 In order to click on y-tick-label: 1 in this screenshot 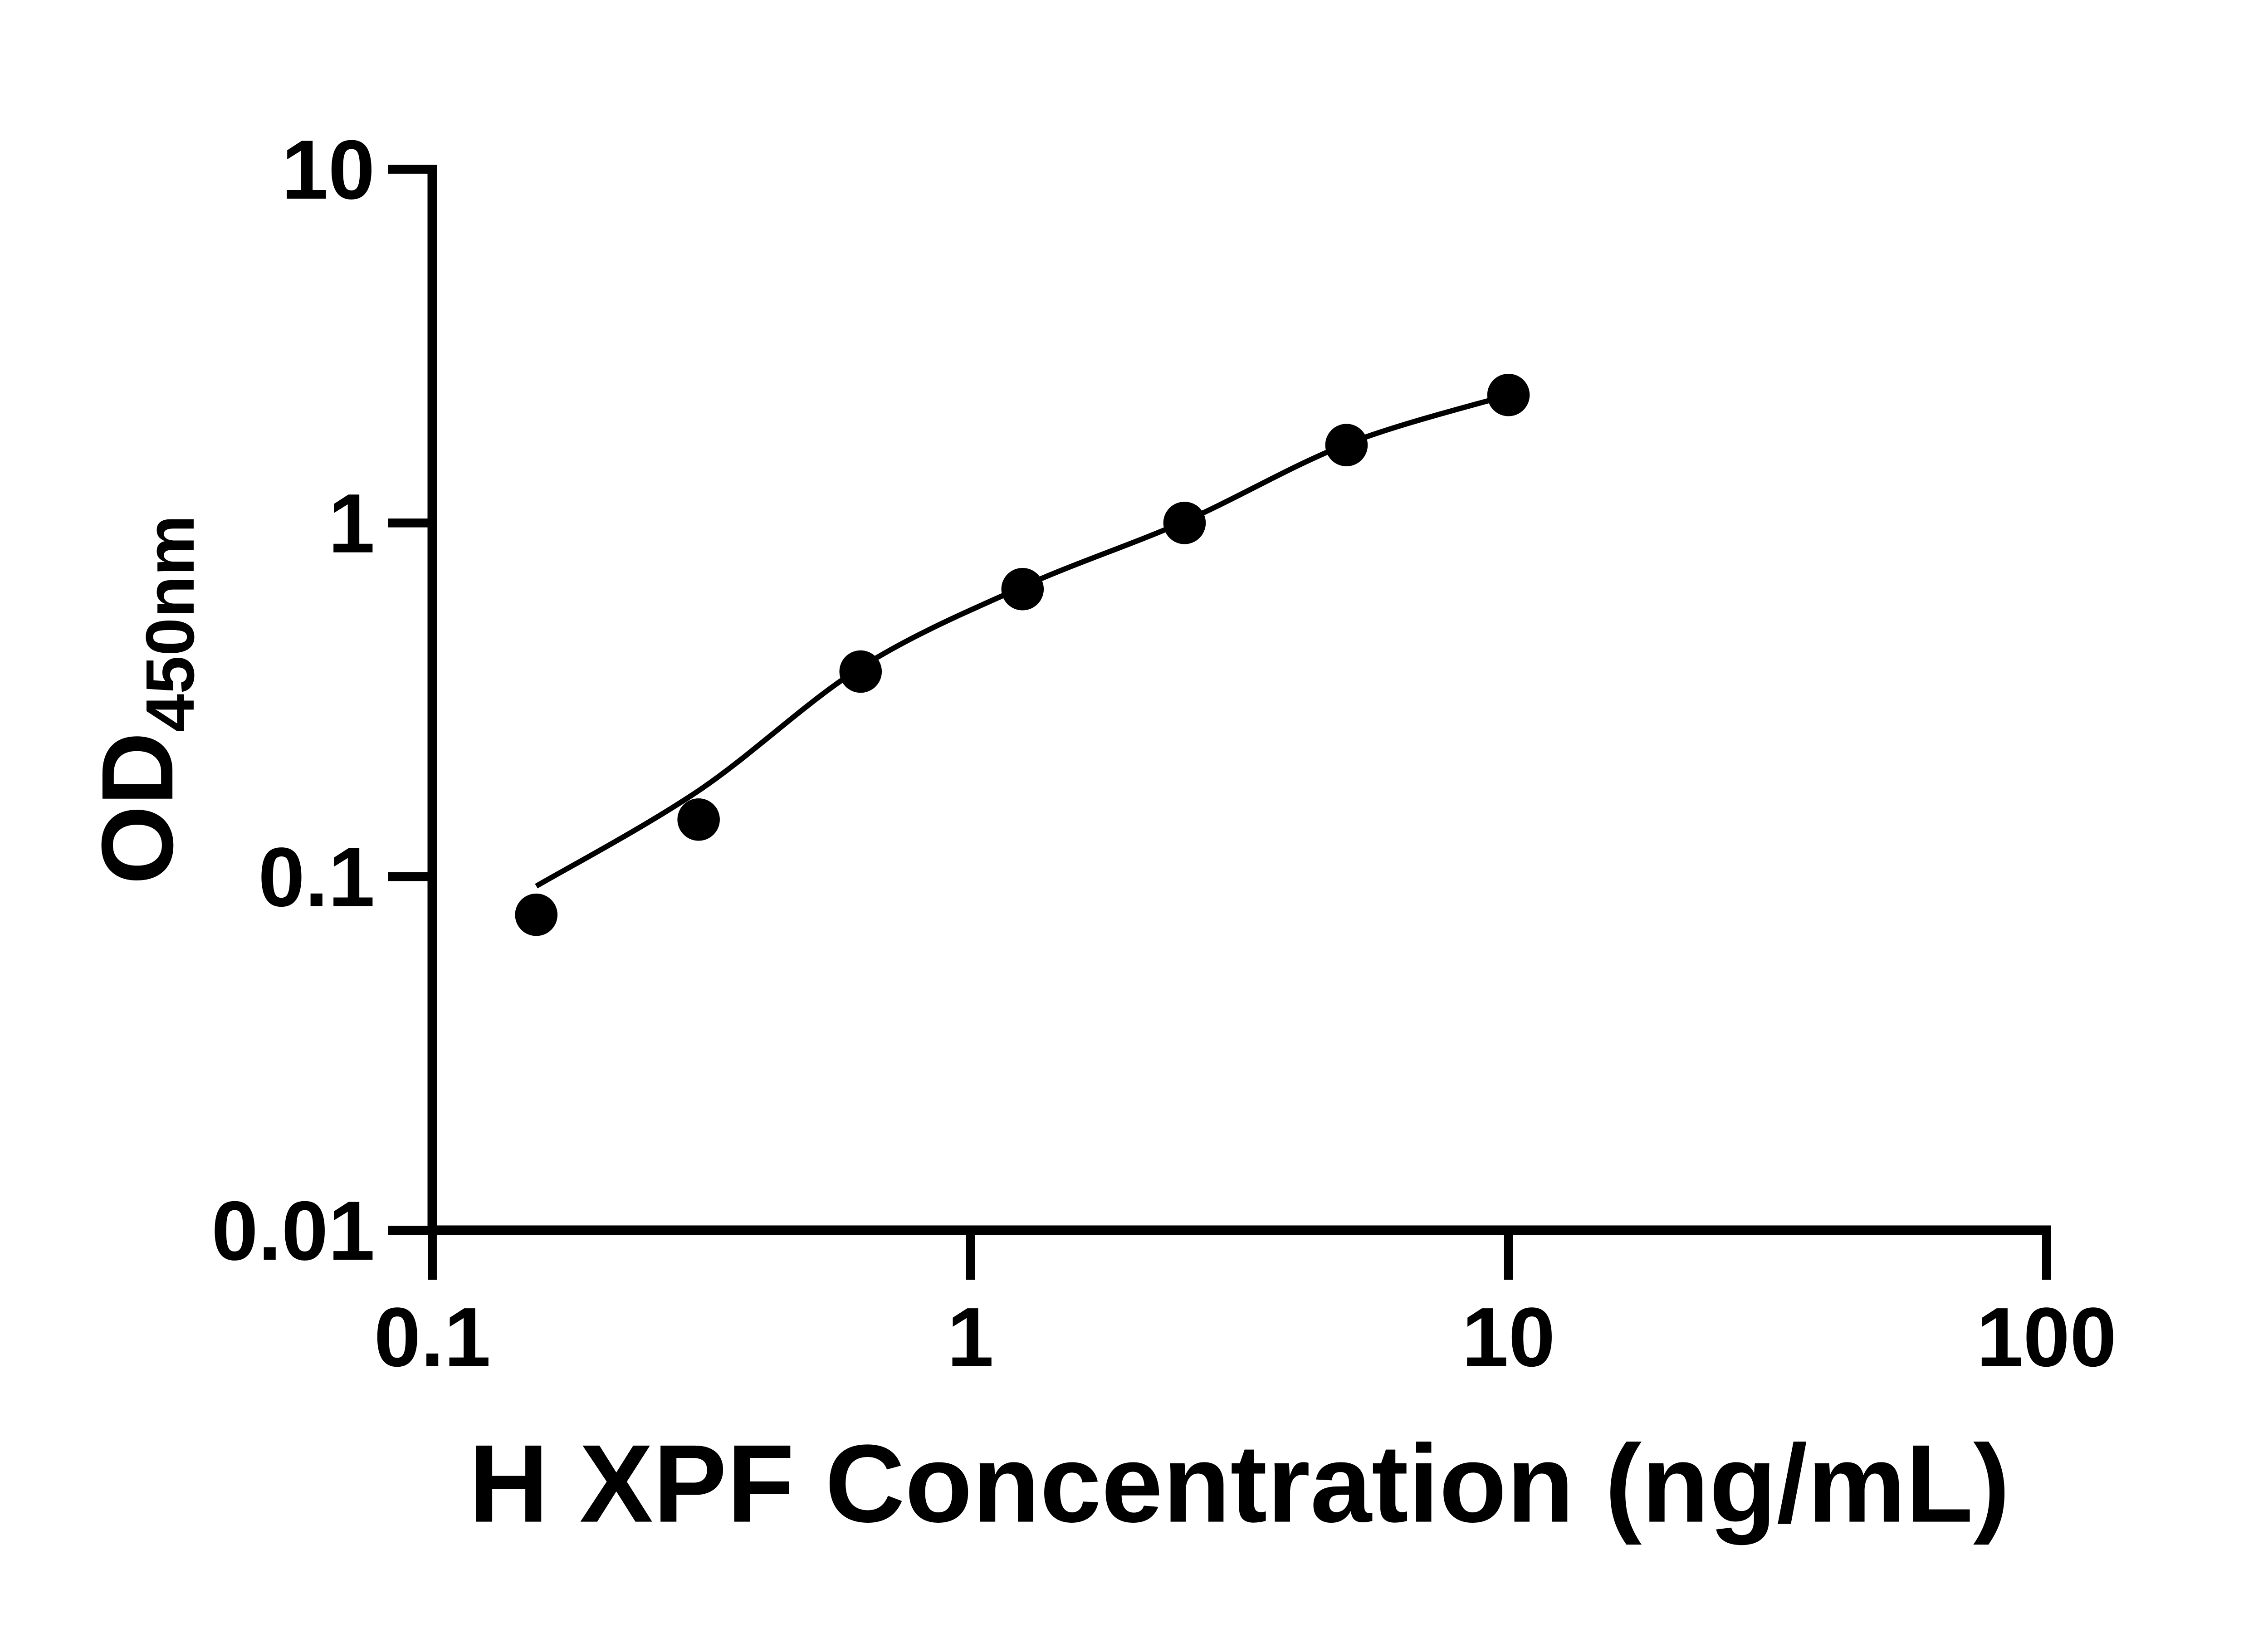, I will do `click(352, 524)`.